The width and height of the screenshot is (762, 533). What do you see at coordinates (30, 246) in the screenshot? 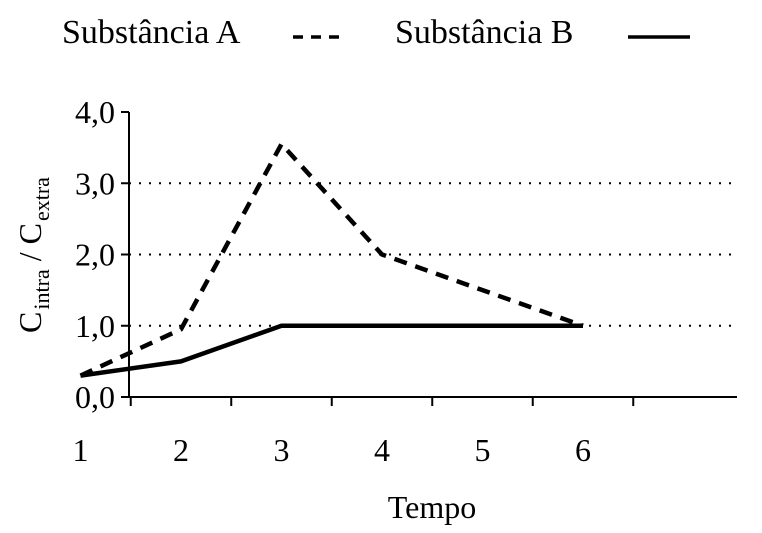
I see `y-axis-title-separator: / C` at bounding box center [30, 246].